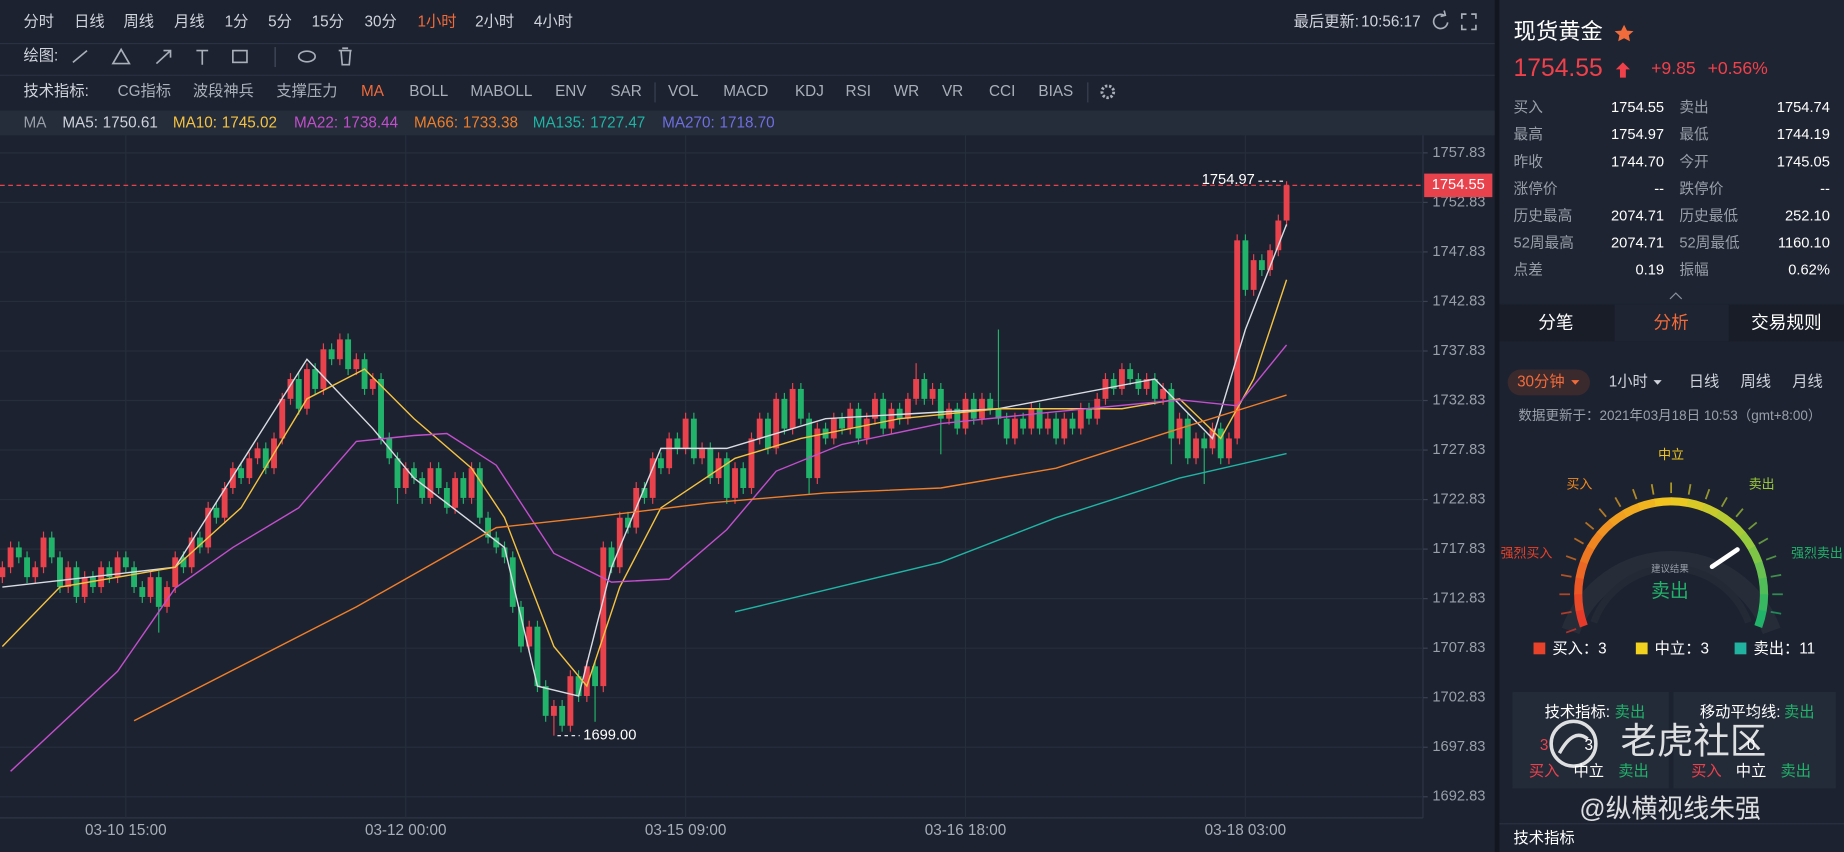 Image resolution: width=1844 pixels, height=852 pixels. What do you see at coordinates (1497, 426) in the screenshot?
I see `panel-divider` at bounding box center [1497, 426].